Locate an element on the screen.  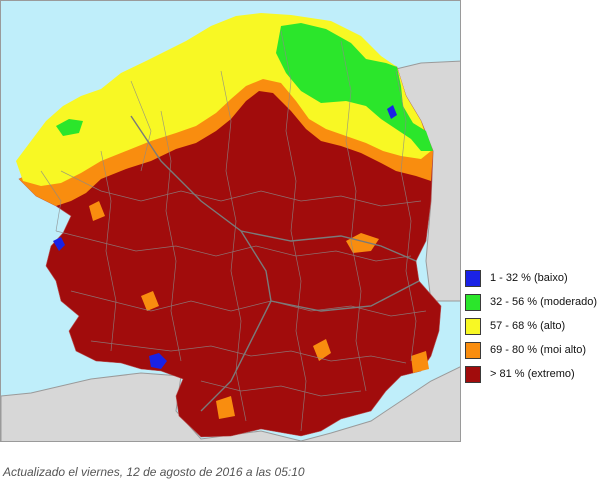
legend-label: 1 - 32 % (baixo) is located at coordinates (529, 278).